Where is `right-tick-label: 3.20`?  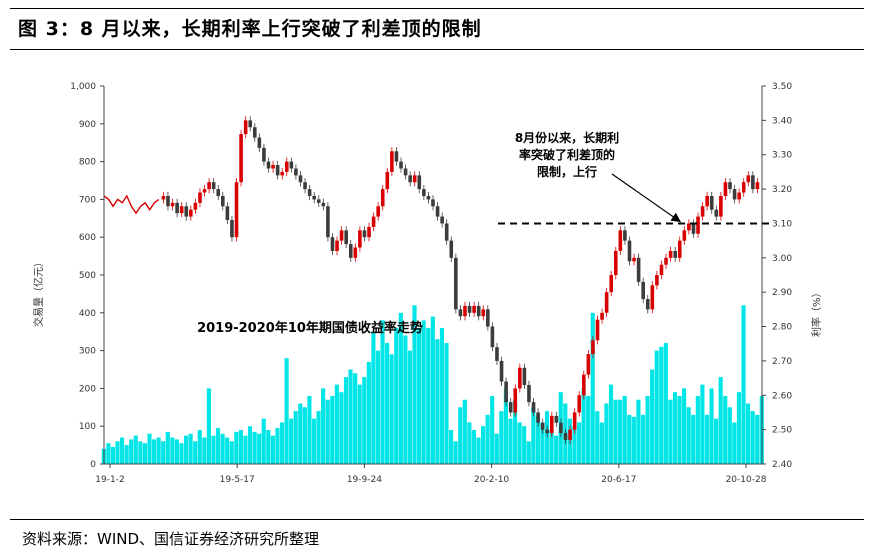
right-tick-label: 3.20 is located at coordinates (782, 190).